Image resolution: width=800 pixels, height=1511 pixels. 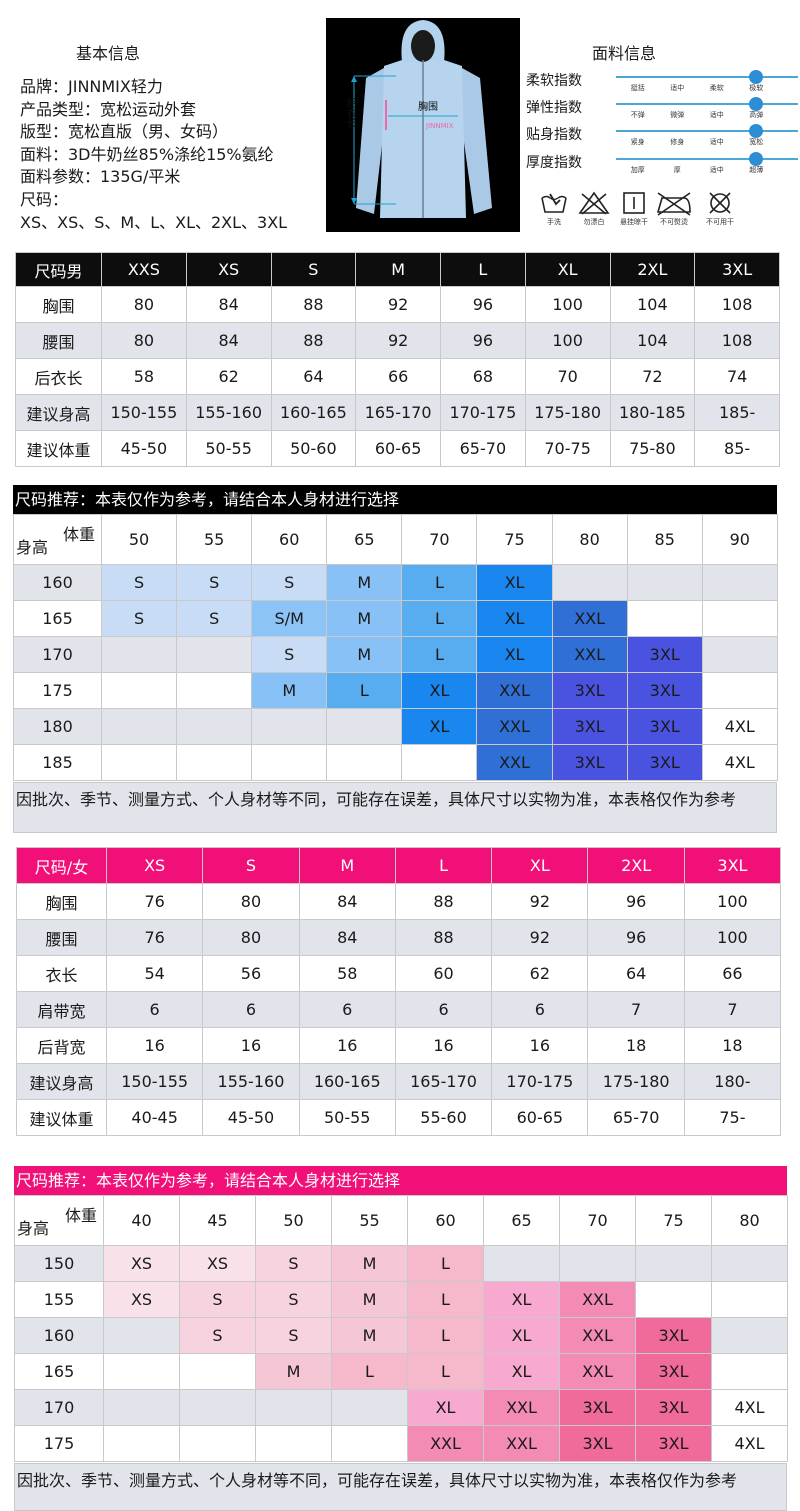 I want to click on table-row: 腰围 80 84 88 92 96 100 104 108, so click(x=397, y=340).